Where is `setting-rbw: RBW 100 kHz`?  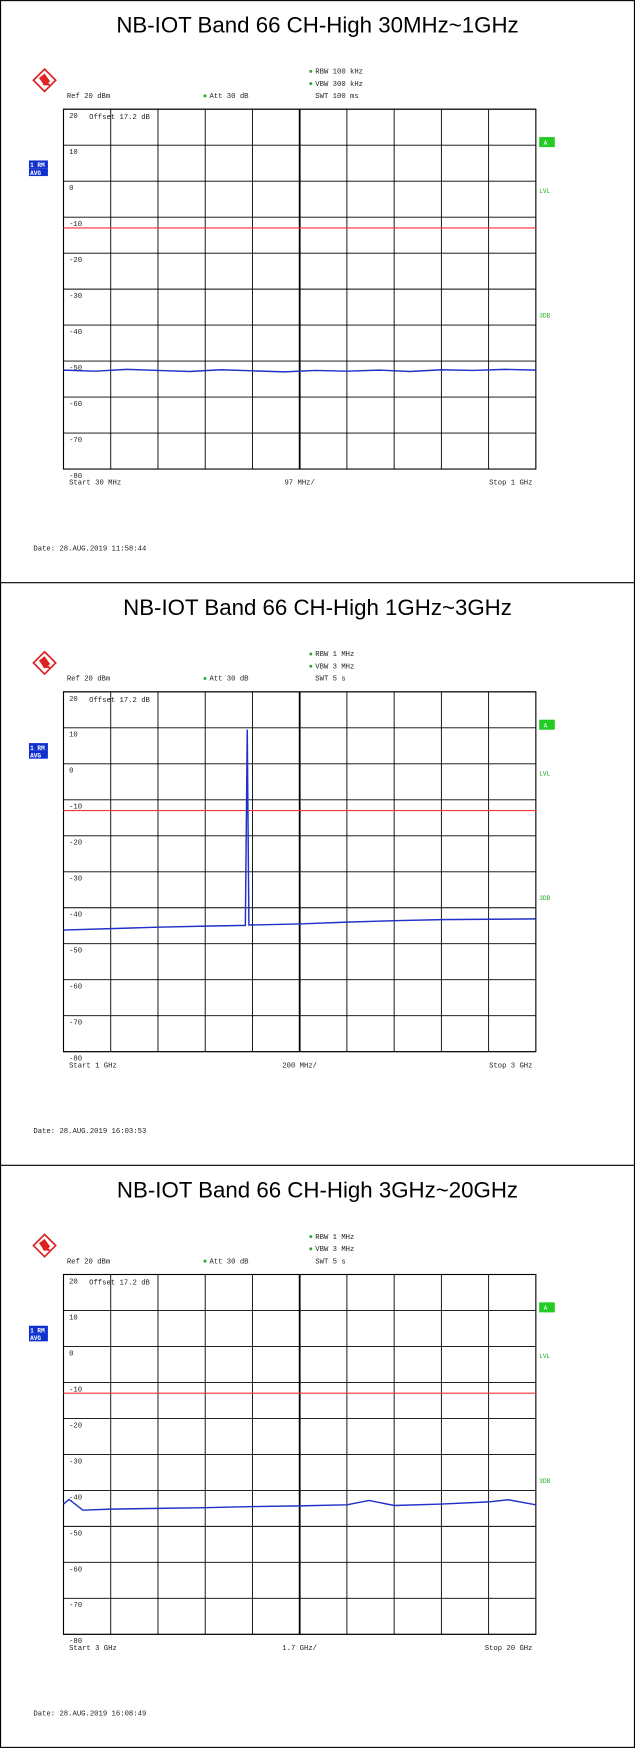
setting-rbw: RBW 100 kHz is located at coordinates (339, 73).